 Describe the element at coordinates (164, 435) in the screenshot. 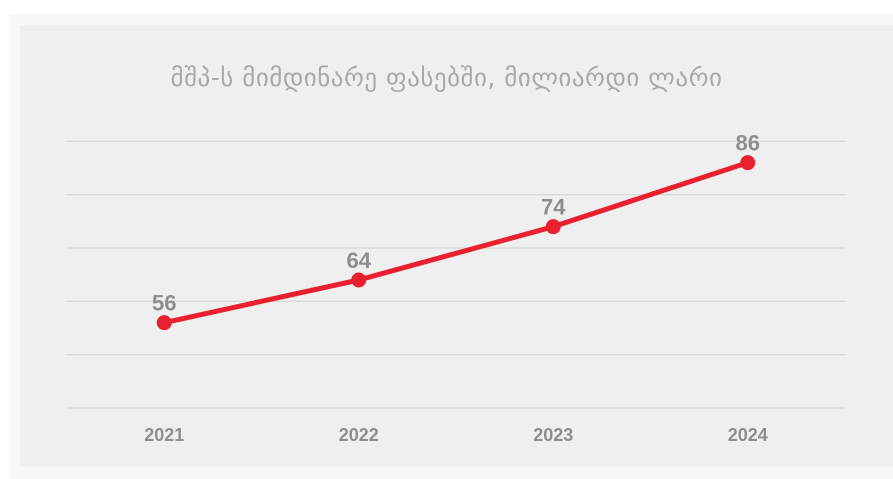

I see `x-tick-label: 2021` at that location.